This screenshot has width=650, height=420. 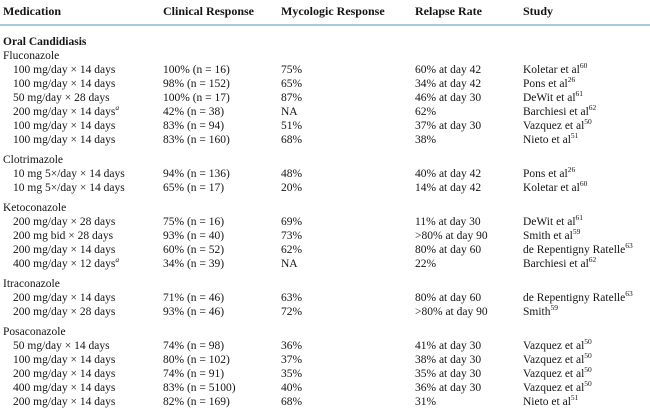 What do you see at coordinates (448, 374) in the screenshot?
I see `relapse-rate-cell-text: 35% at day 30` at bounding box center [448, 374].